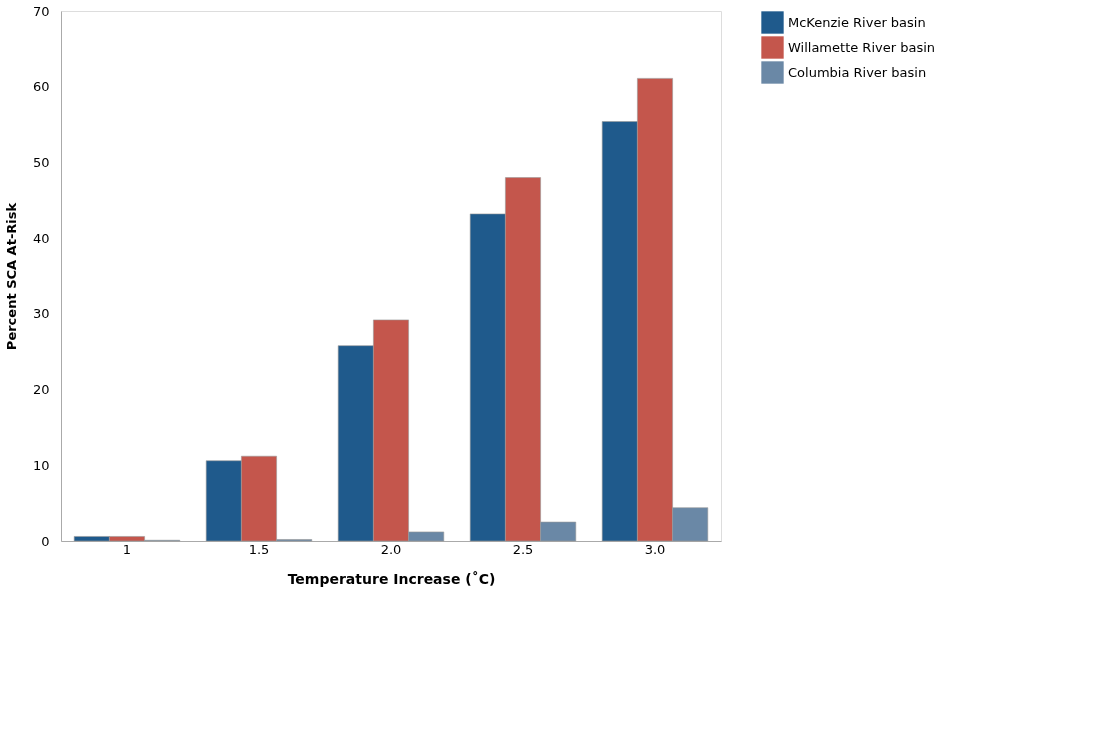 The width and height of the screenshot is (1118, 732). What do you see at coordinates (523, 549) in the screenshot?
I see `x-tick-label: 2.5` at bounding box center [523, 549].